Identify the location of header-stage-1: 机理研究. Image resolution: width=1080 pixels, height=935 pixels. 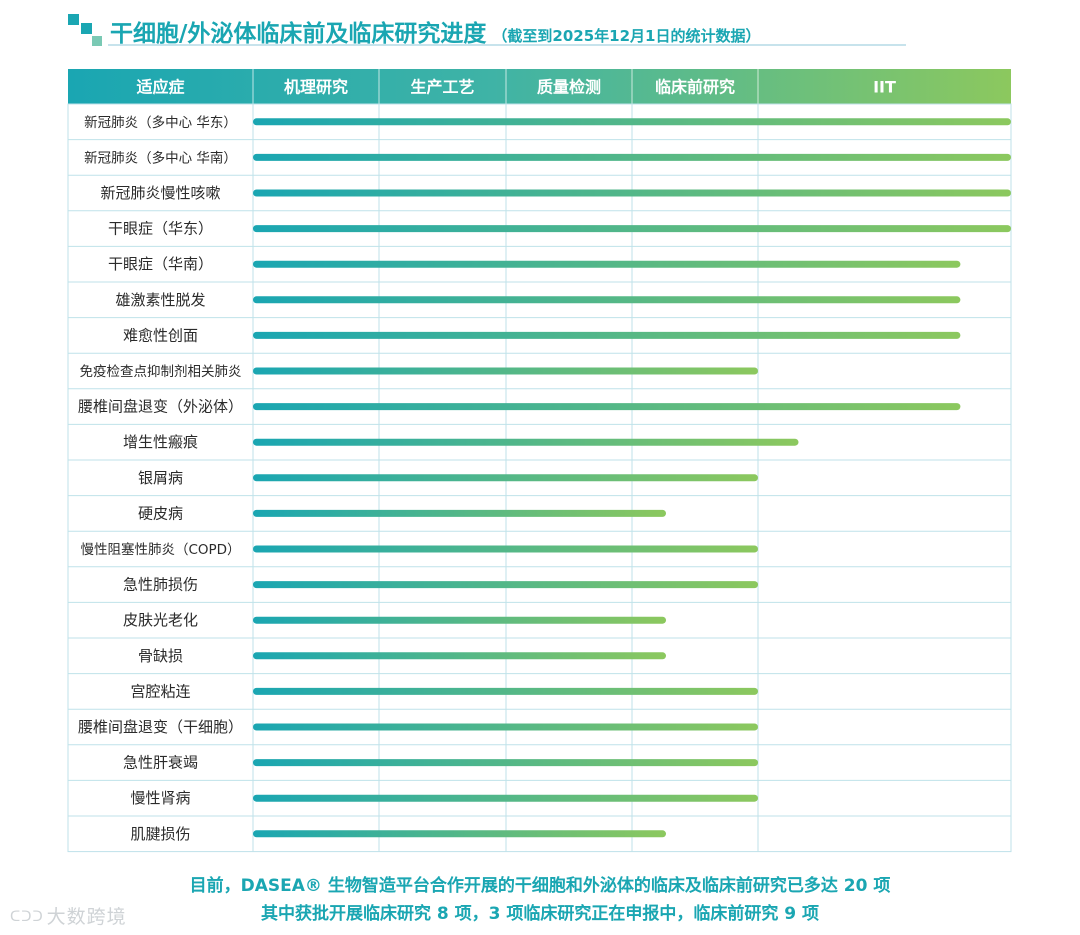
(316, 87).